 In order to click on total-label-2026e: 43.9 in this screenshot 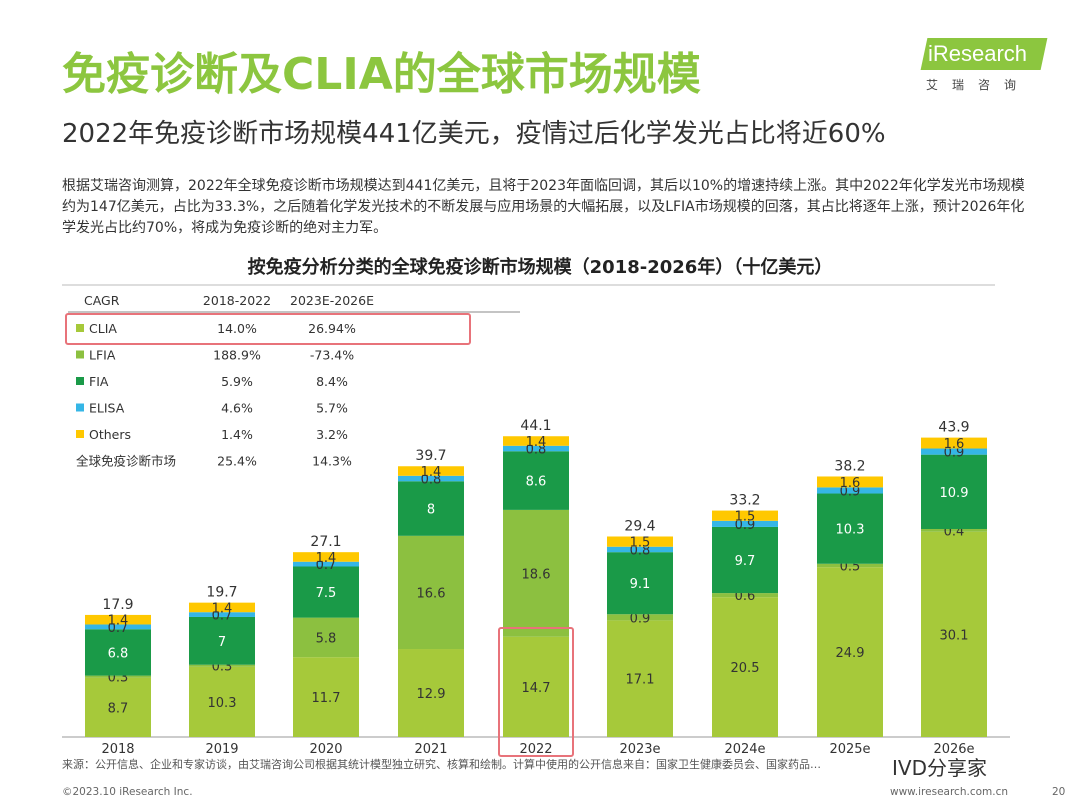, I will do `click(953, 428)`.